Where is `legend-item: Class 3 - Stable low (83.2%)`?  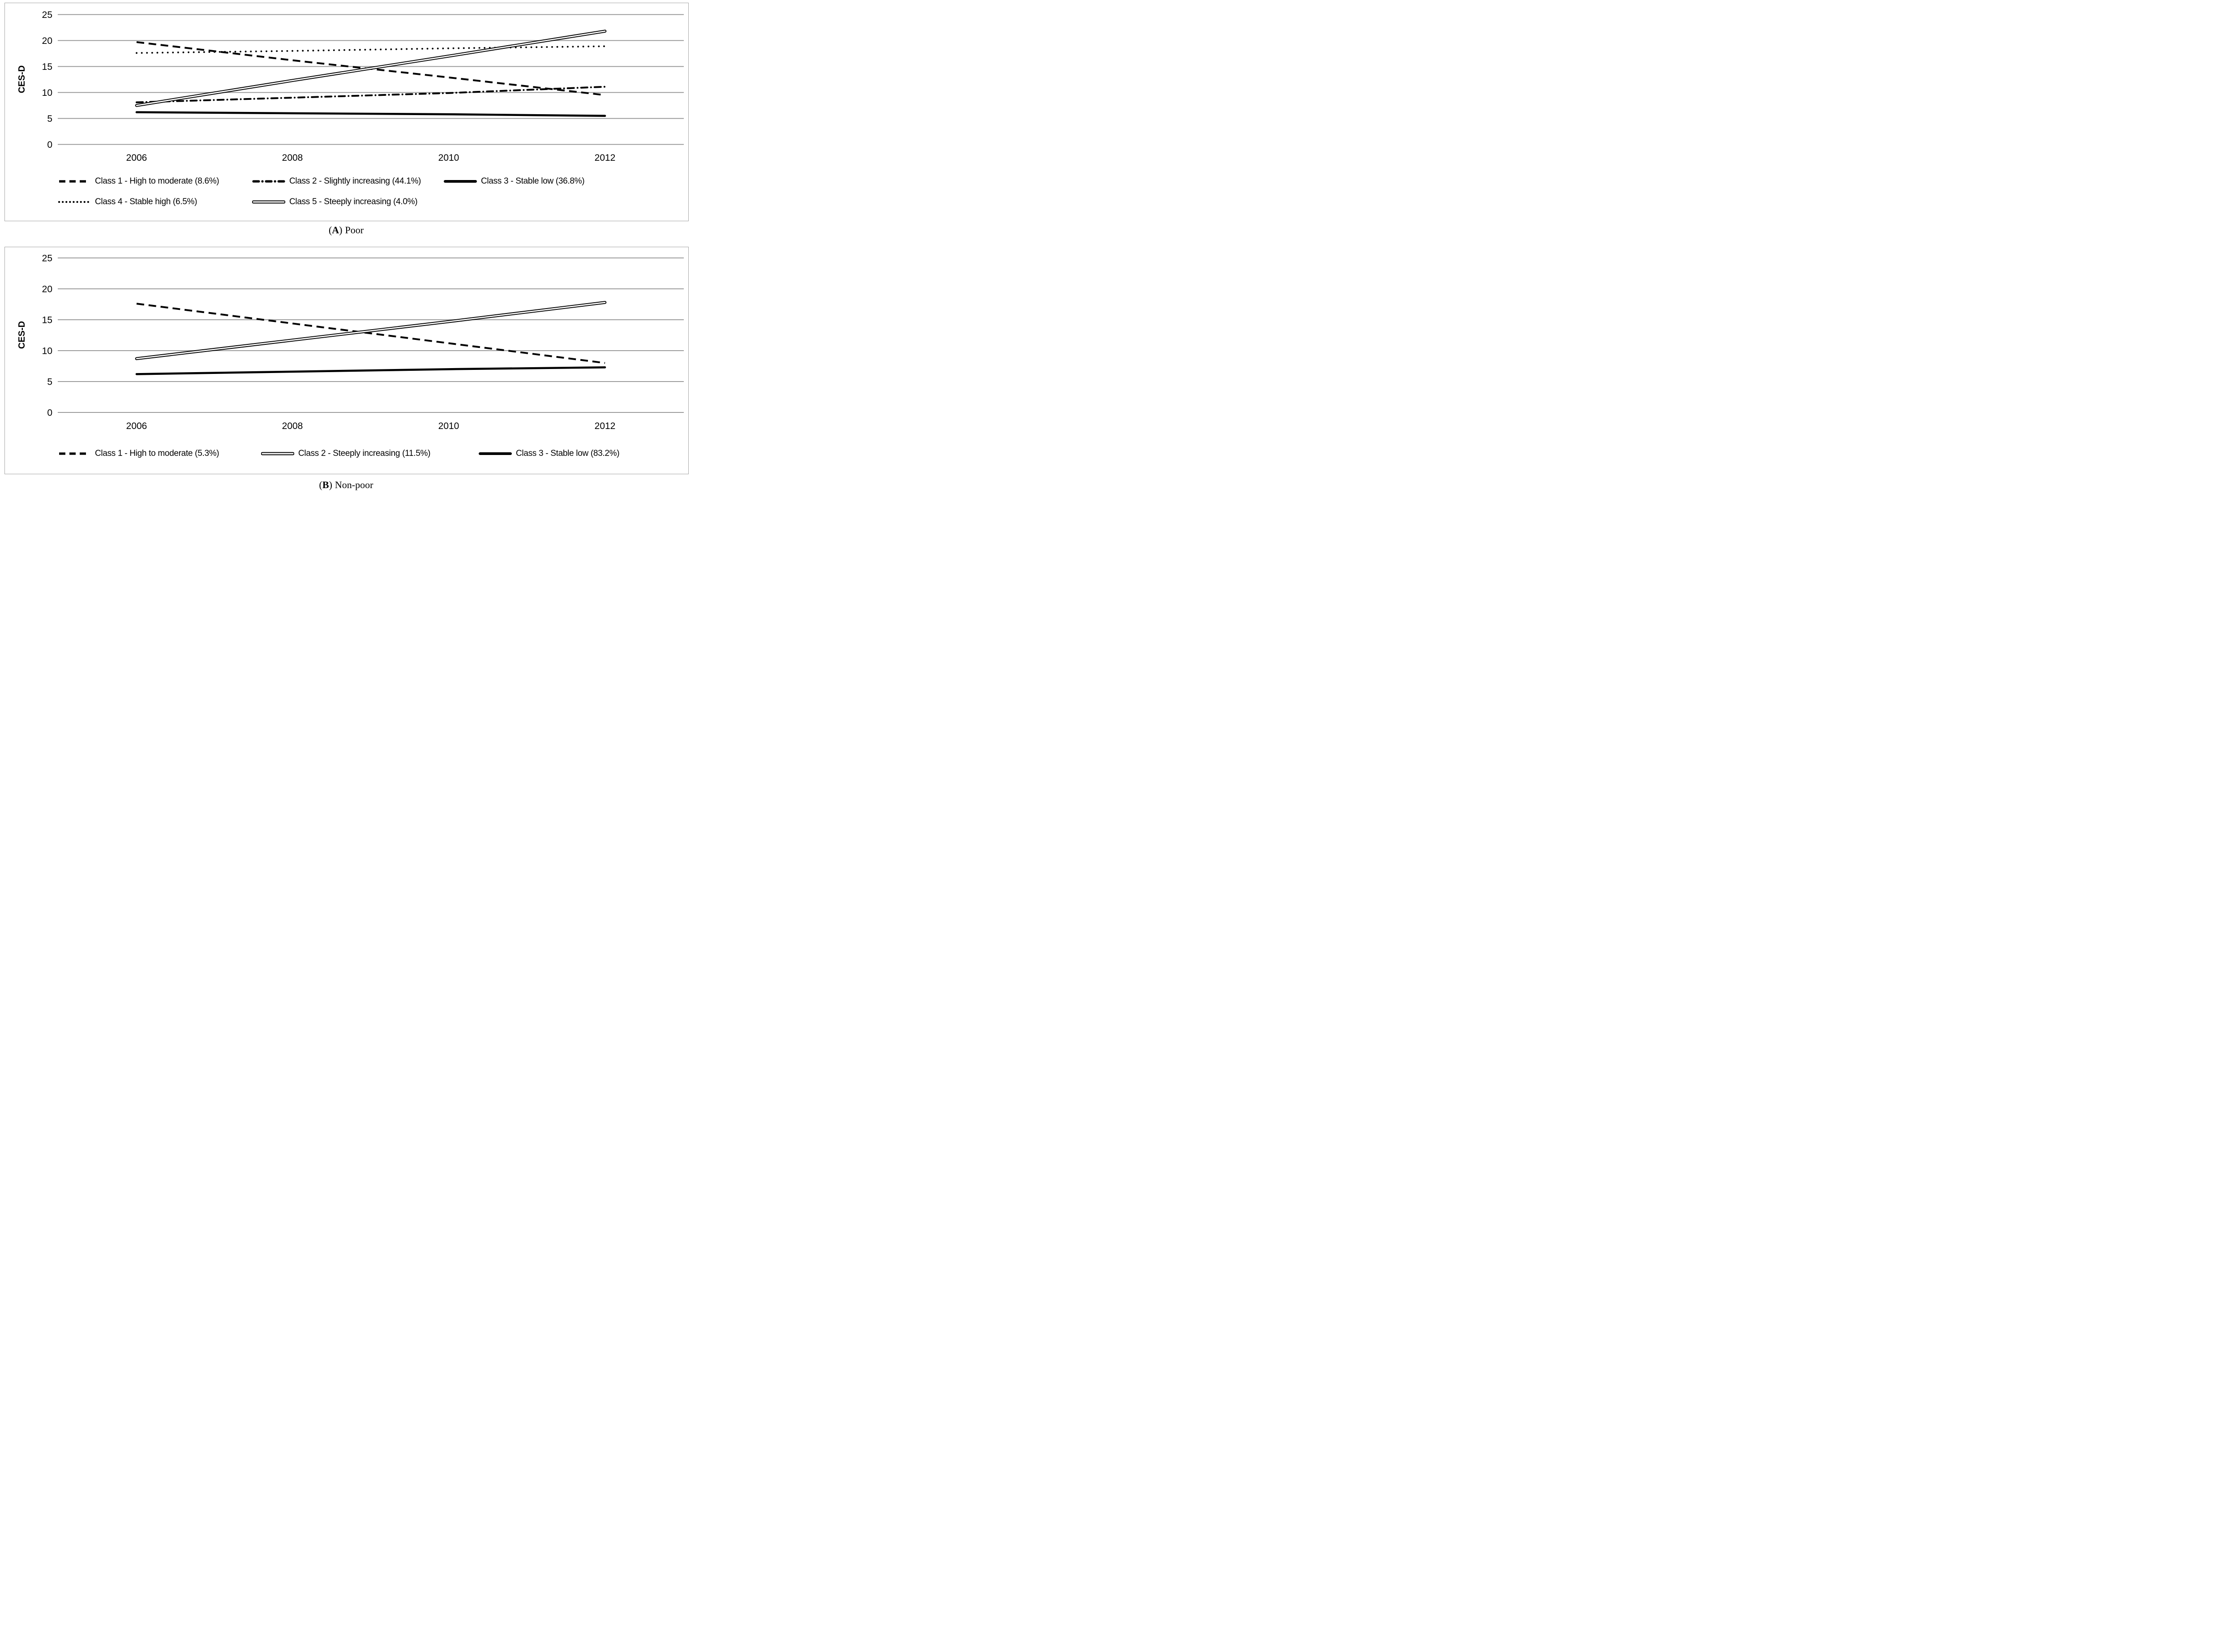 legend-item: Class 3 - Stable low (83.2%) is located at coordinates (549, 453).